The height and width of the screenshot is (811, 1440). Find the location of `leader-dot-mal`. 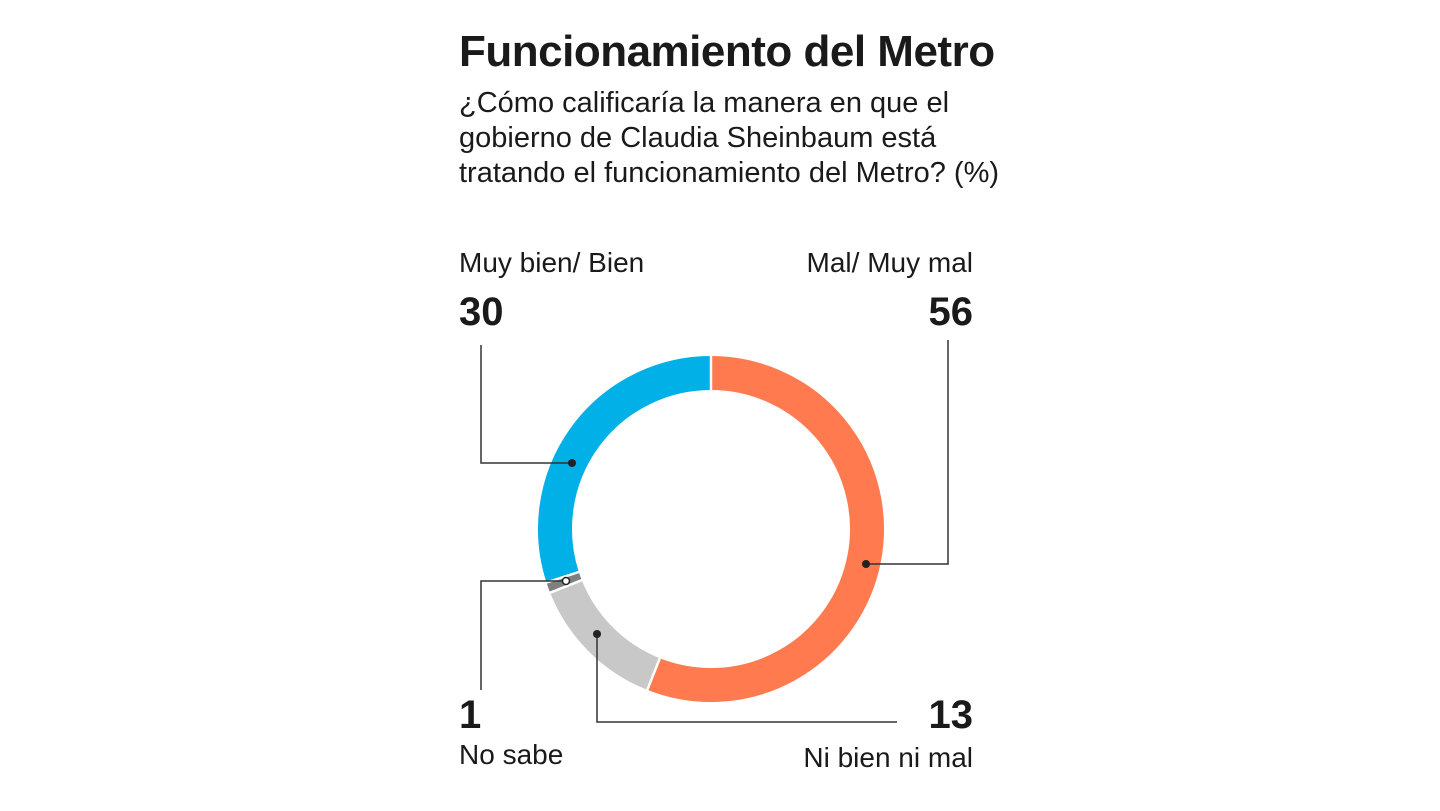

leader-dot-mal is located at coordinates (866, 564).